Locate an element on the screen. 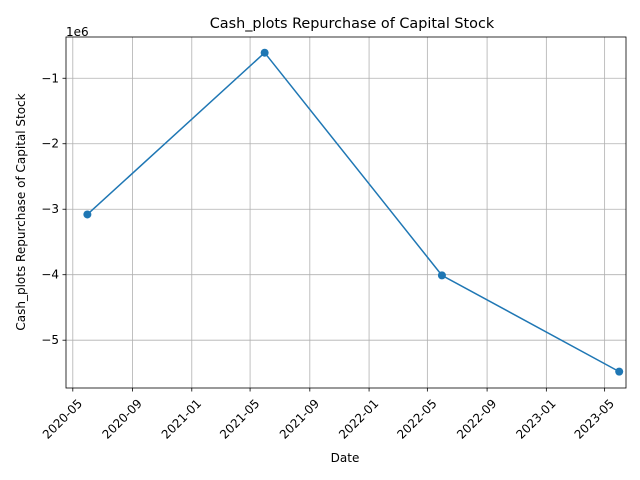 The height and width of the screenshot is (480, 640). y-tick-label: −1 is located at coordinates (50, 78).